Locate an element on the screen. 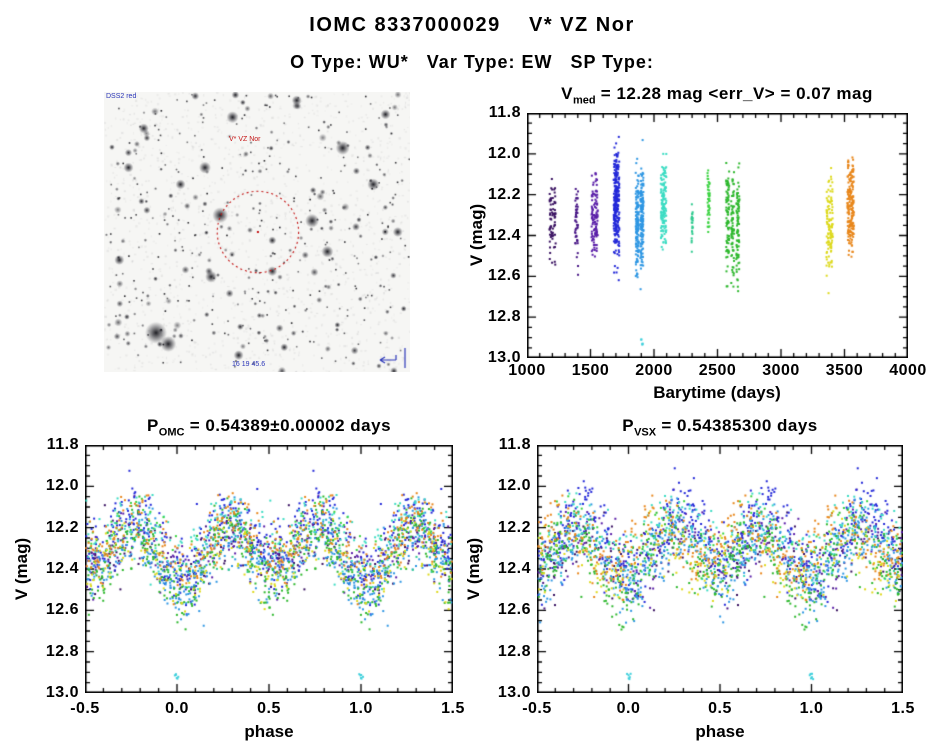 Image resolution: width=944 pixels, height=747 pixels. phase-vsx-ylabel: V (mag) is located at coordinates (473, 569).